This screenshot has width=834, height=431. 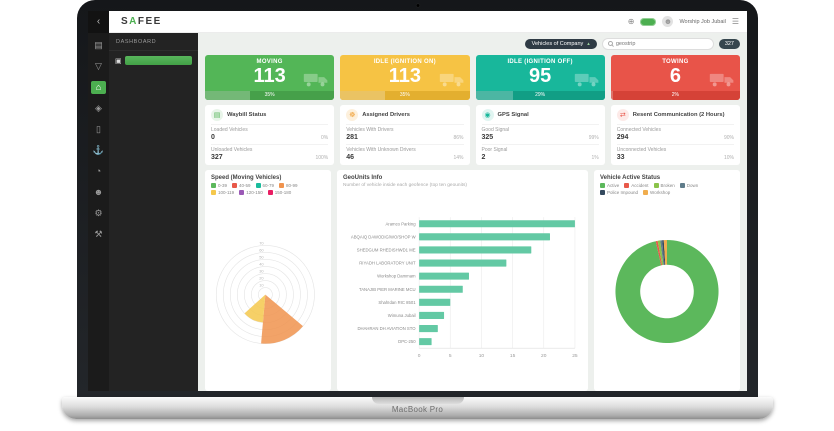 What do you see at coordinates (381, 149) in the screenshot?
I see `stat-label: Vehicles With Unknown Drivers` at bounding box center [381, 149].